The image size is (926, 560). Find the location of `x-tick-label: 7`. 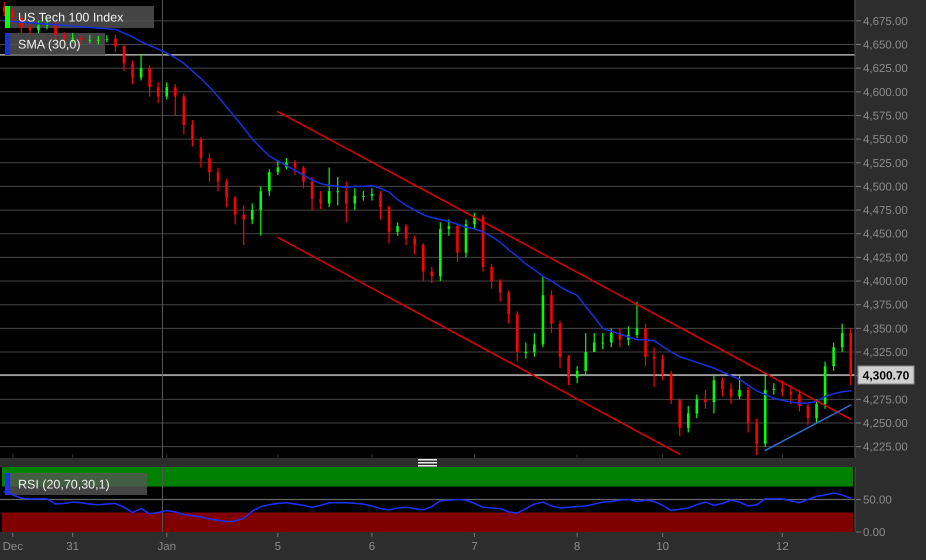

x-tick-label: 7 is located at coordinates (474, 547).